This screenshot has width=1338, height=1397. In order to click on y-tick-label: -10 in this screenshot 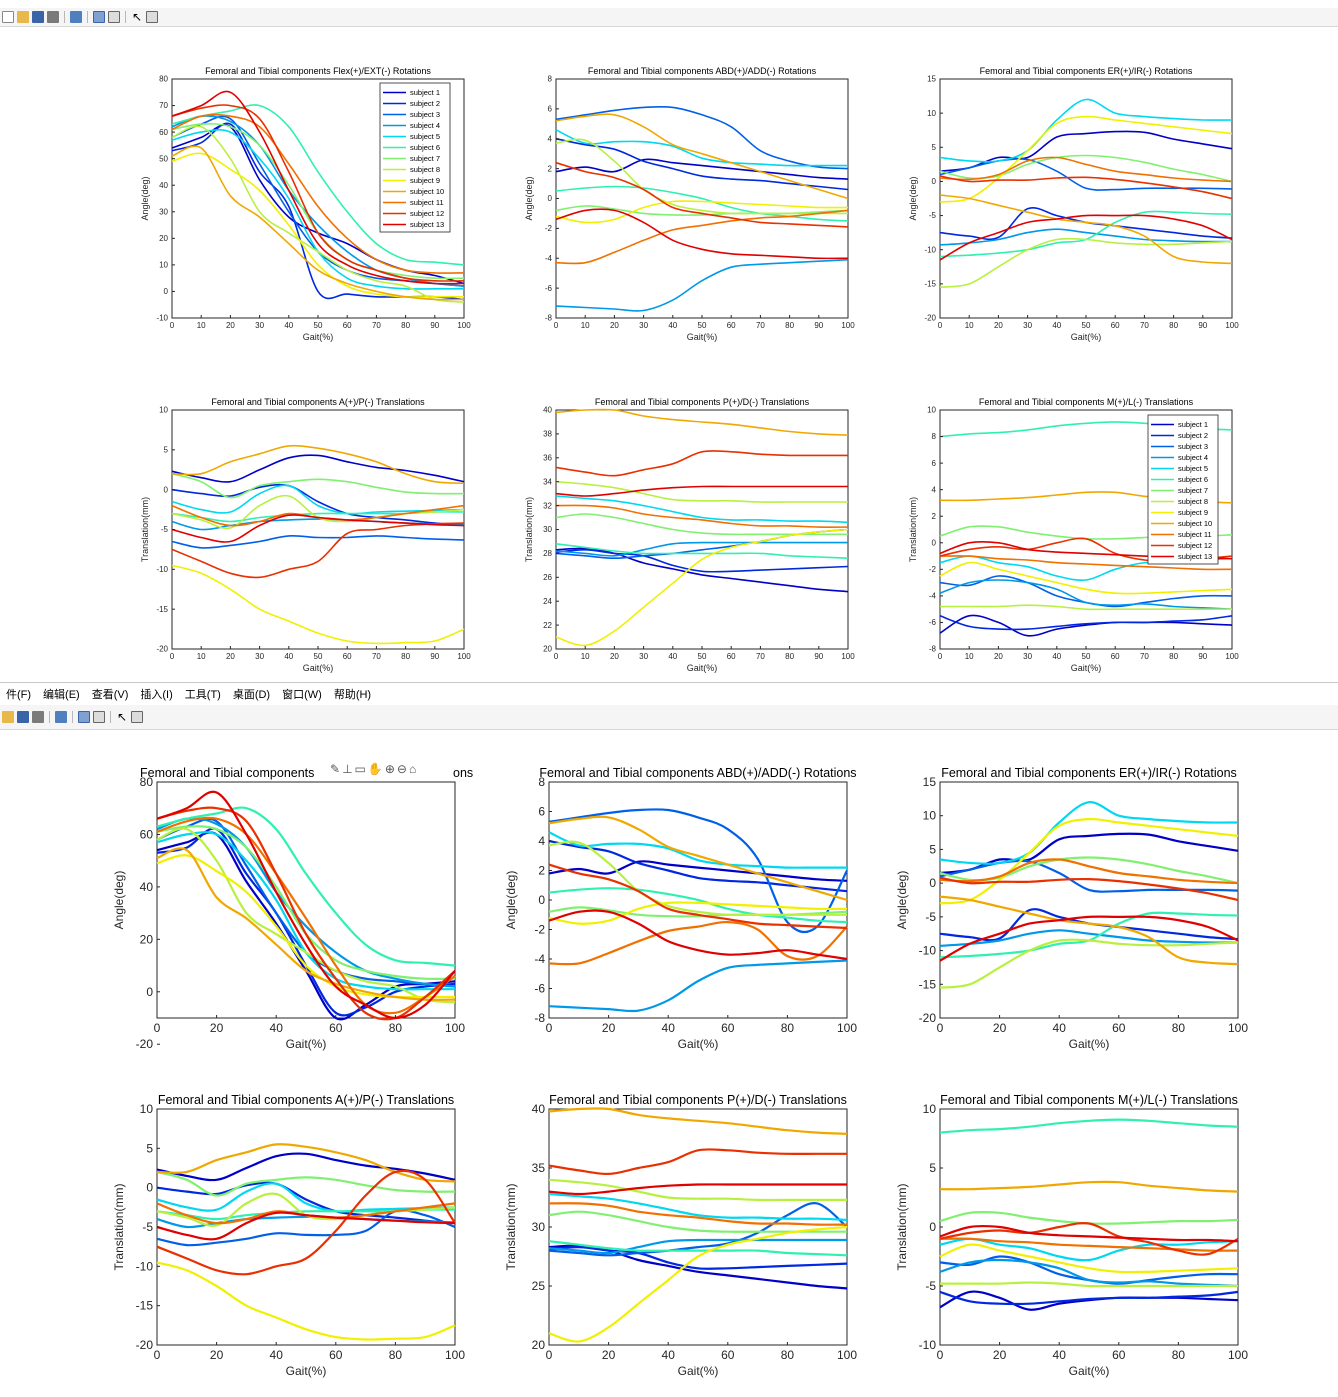, I will do `click(930, 249)`.